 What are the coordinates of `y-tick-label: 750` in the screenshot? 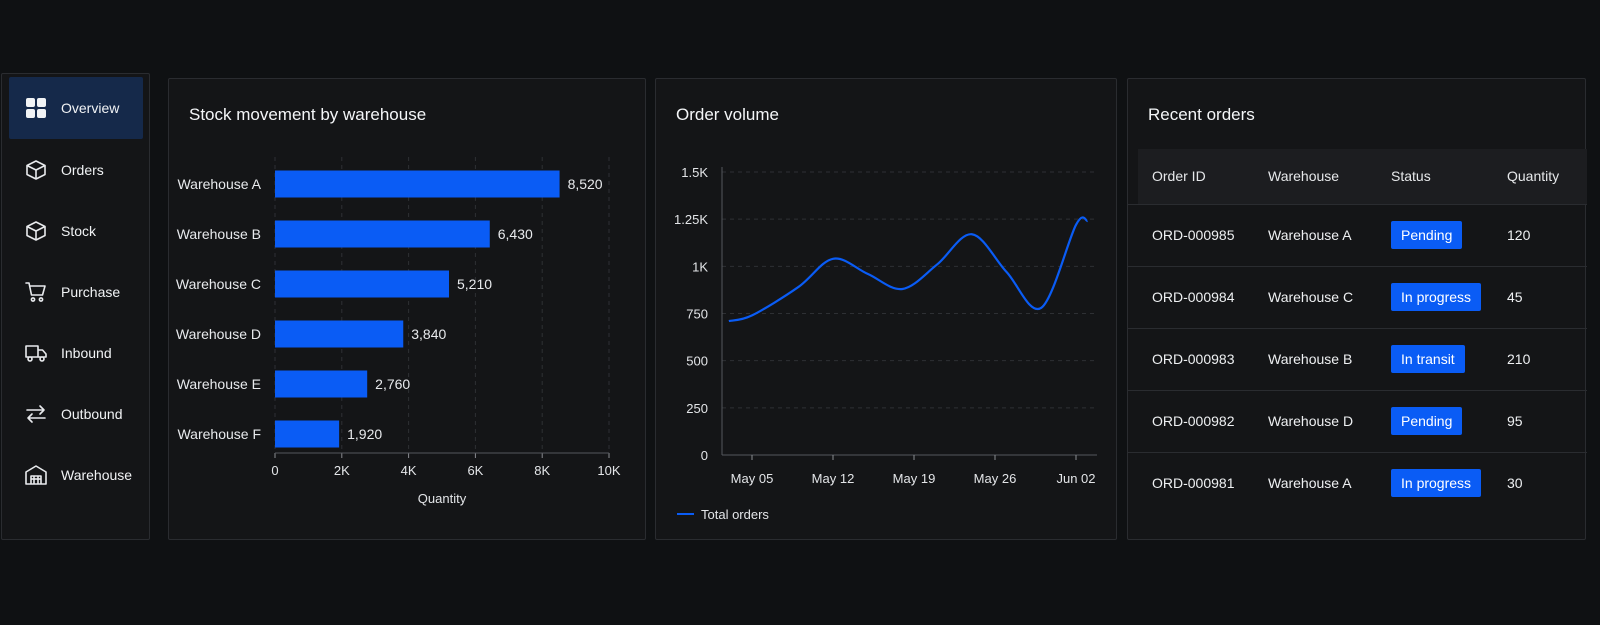 It's located at (697, 314).